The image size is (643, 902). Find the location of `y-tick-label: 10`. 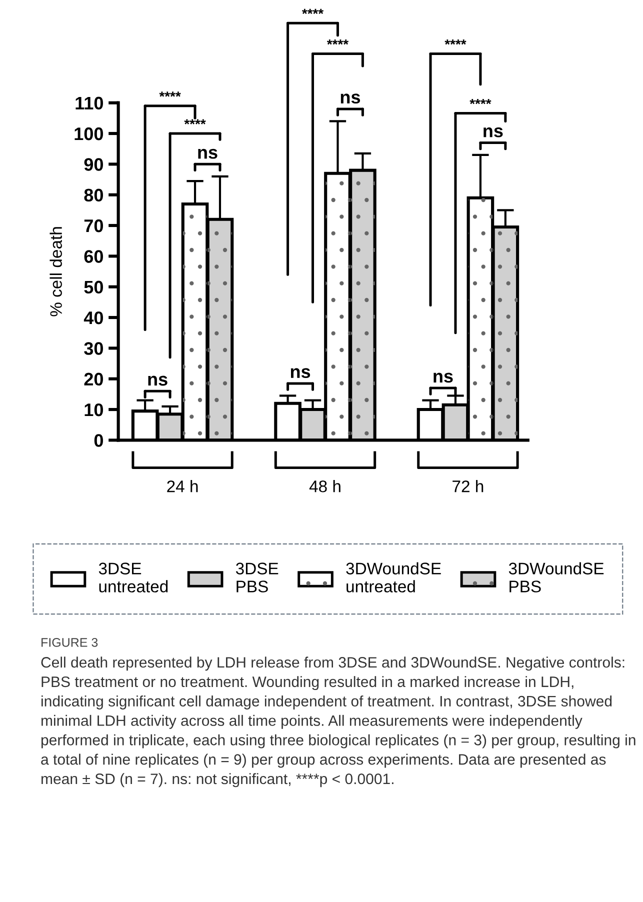

y-tick-label: 10 is located at coordinates (93, 409).